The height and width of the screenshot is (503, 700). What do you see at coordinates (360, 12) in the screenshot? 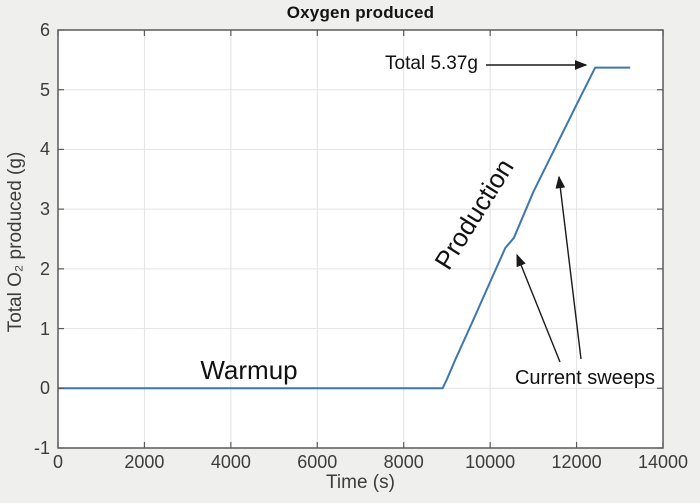
I see `chart-title: Oxygen produced` at bounding box center [360, 12].